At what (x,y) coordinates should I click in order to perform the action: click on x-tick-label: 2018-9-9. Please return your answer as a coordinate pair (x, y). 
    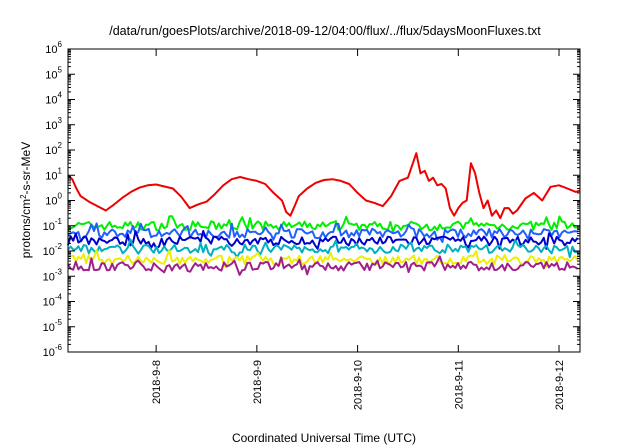
    Looking at the image, I should click on (258, 382).